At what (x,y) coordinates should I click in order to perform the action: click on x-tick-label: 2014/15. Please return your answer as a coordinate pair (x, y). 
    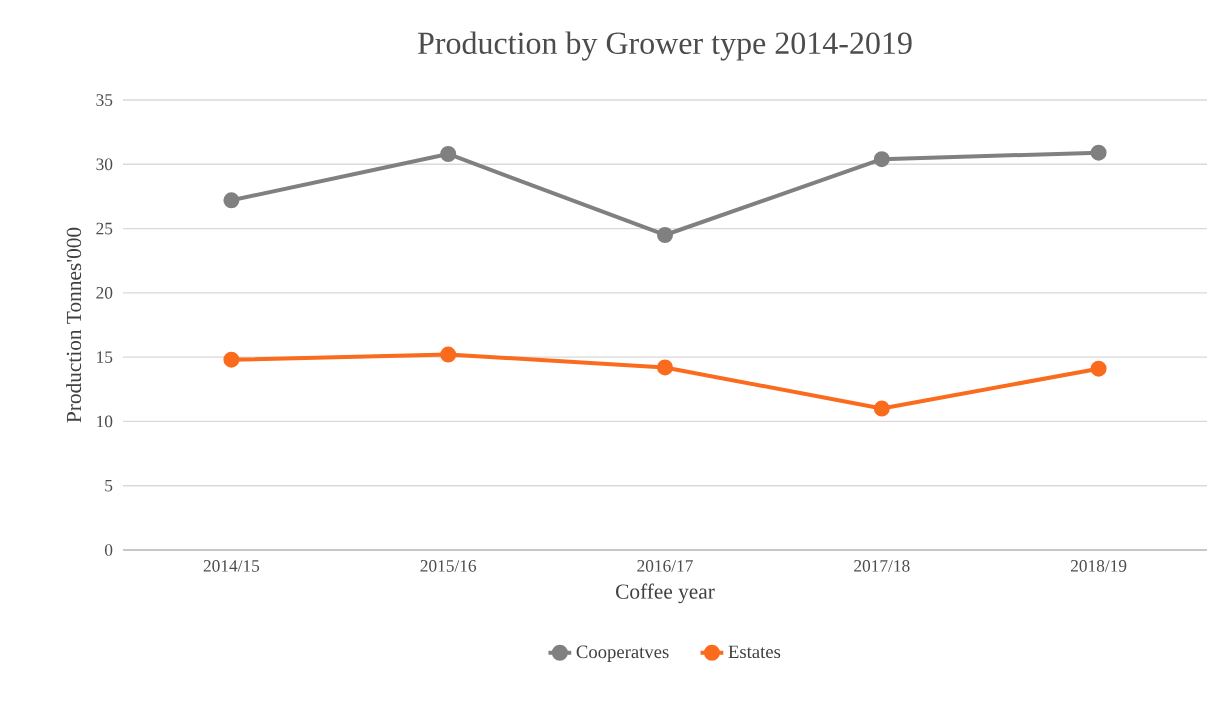
    Looking at the image, I should click on (231, 566).